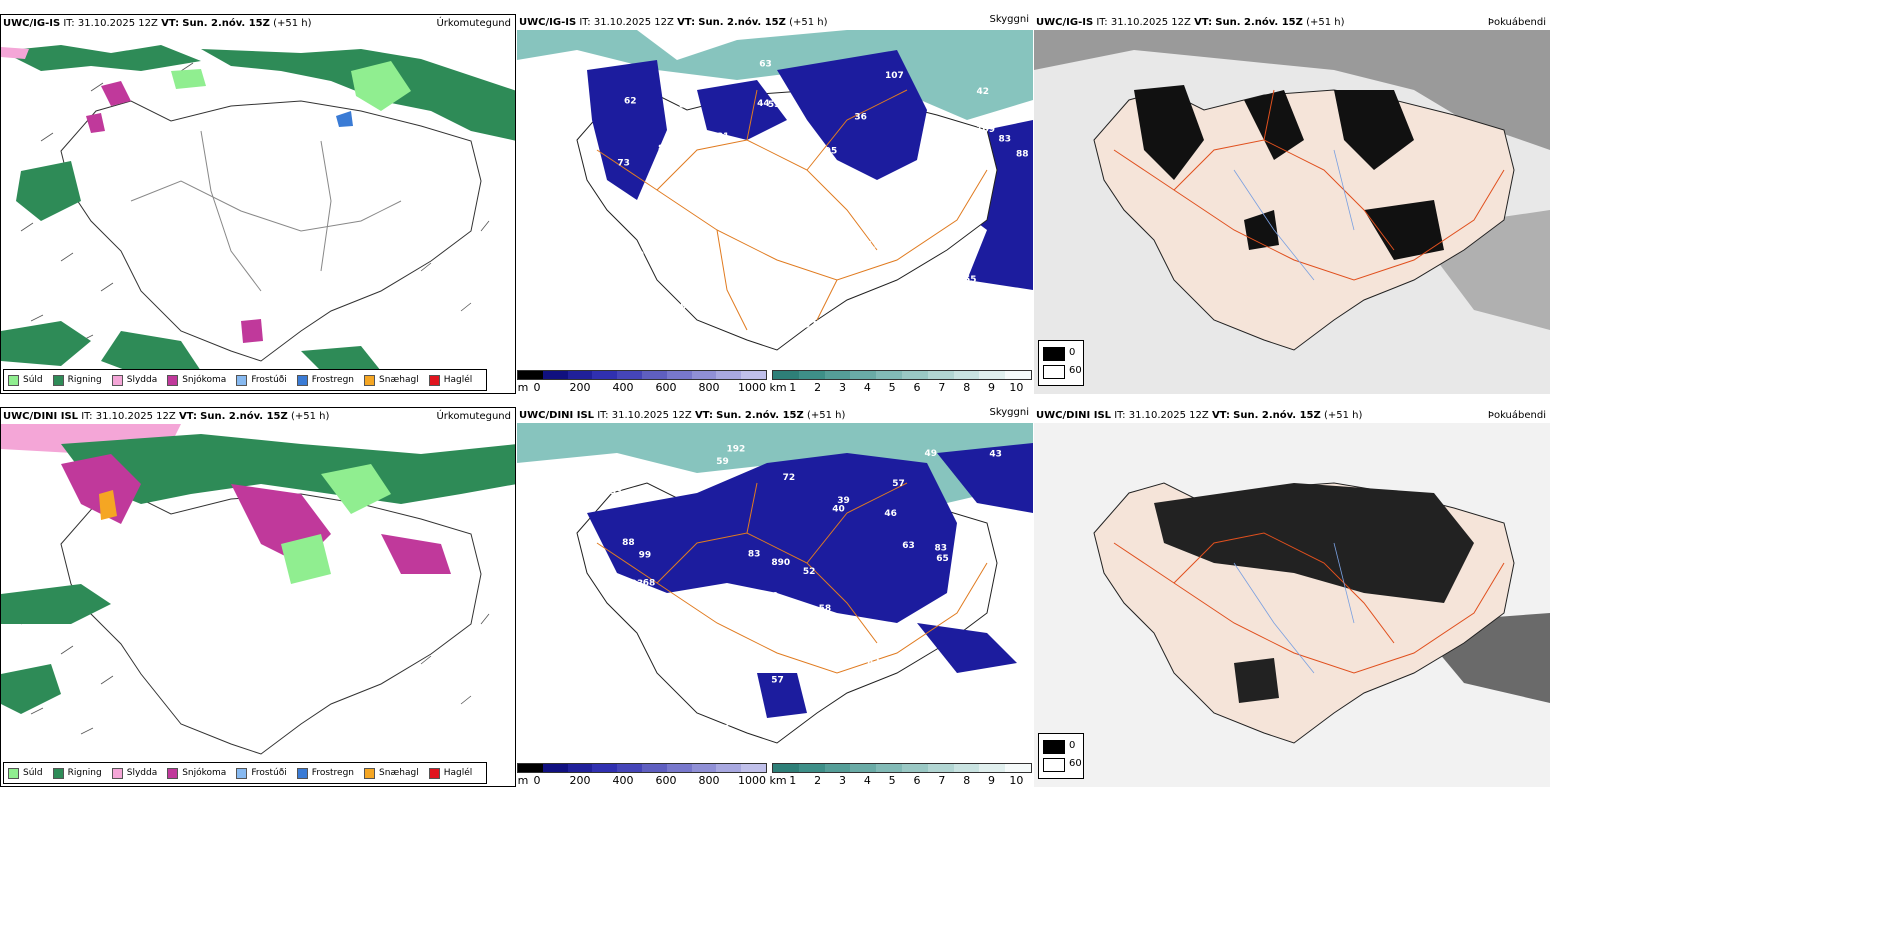 The height and width of the screenshot is (950, 1900). What do you see at coordinates (793, 780) in the screenshot?
I see `scale-tick-label: 1` at bounding box center [793, 780].